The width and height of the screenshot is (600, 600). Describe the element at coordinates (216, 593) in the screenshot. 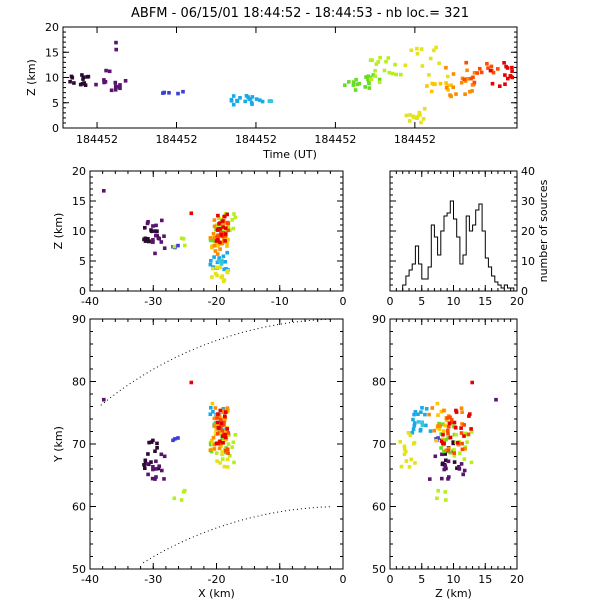

I see `plan-panel-xlabel: X (km)` at that location.